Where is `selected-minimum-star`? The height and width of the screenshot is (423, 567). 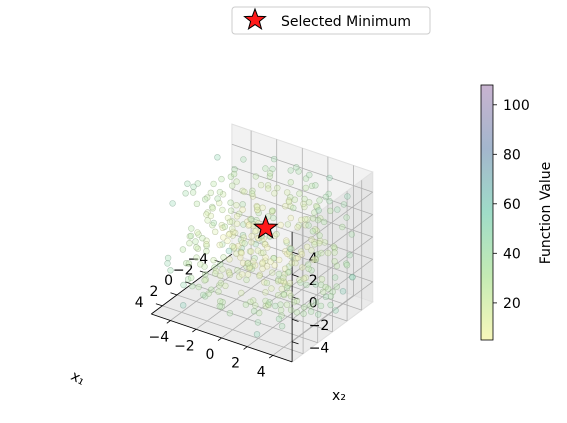
selected-minimum-star is located at coordinates (265, 226).